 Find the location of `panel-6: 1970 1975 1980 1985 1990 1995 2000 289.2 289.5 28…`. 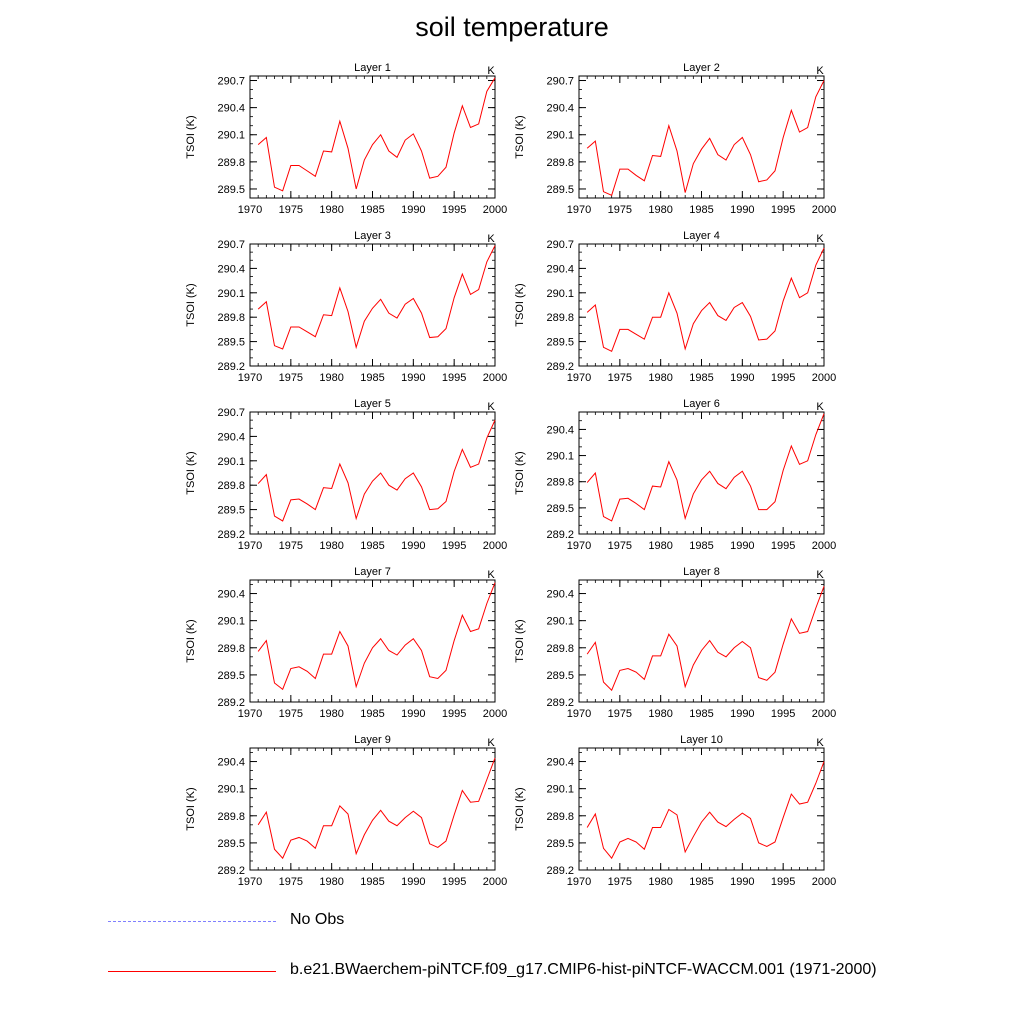

panel-6: 1970 1975 1980 1985 1990 1995 2000 289.2 289.5 28… is located at coordinates (675, 475).